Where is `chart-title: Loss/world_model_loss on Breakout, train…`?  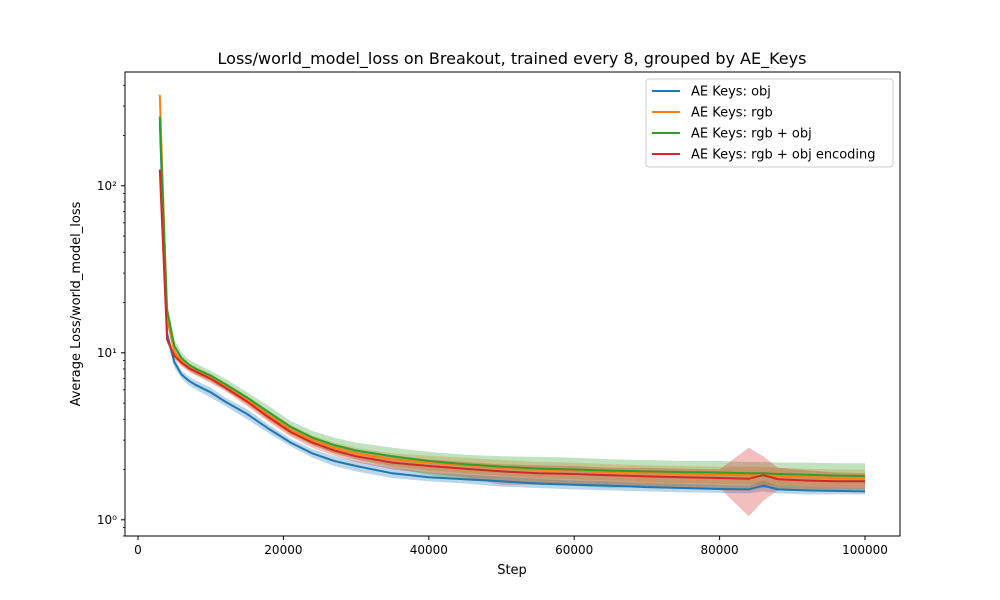
chart-title: Loss/world_model_loss on Breakout, train… is located at coordinates (512, 59).